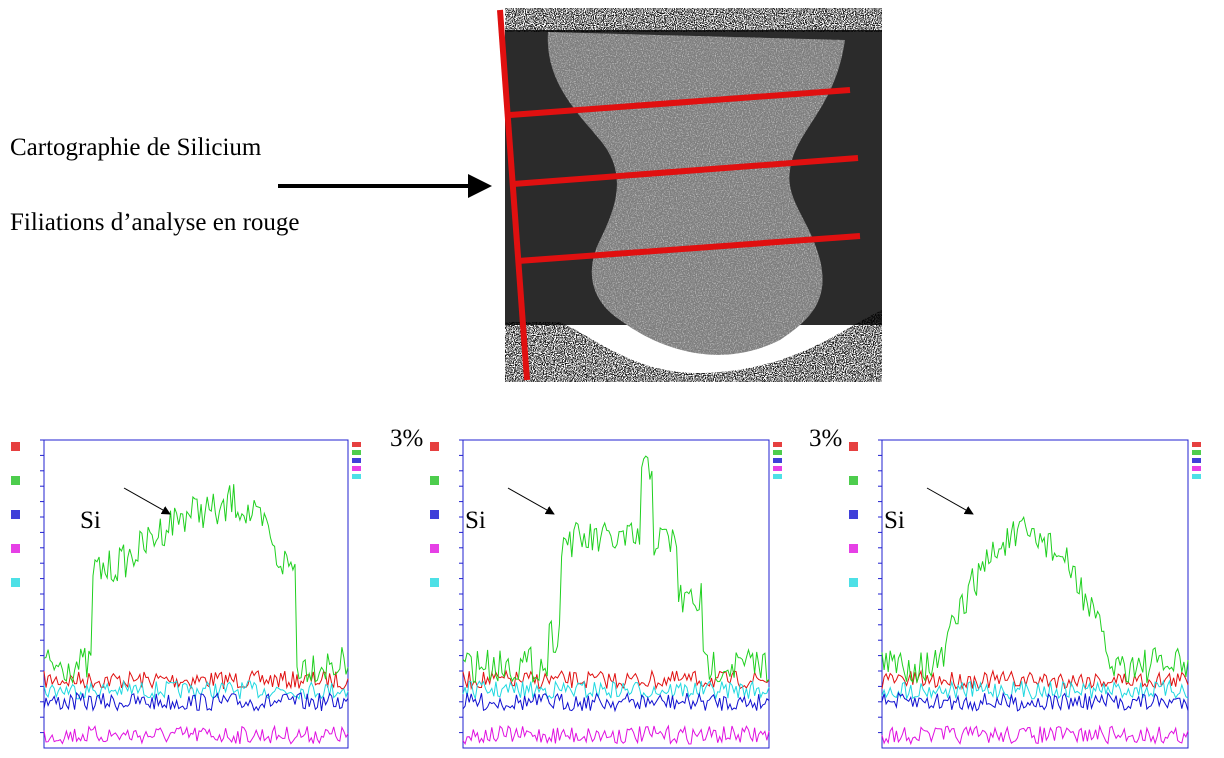  I want to click on caption-line: Cartographie de Silicium, so click(136, 147).